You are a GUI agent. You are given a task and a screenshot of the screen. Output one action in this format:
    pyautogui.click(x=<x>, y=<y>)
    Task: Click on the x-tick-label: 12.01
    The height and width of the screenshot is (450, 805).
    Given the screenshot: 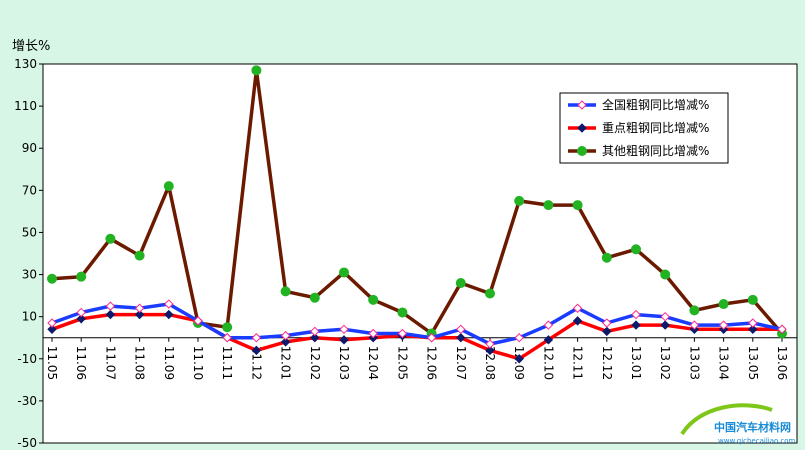 What is the action you would take?
    pyautogui.click(x=286, y=363)
    